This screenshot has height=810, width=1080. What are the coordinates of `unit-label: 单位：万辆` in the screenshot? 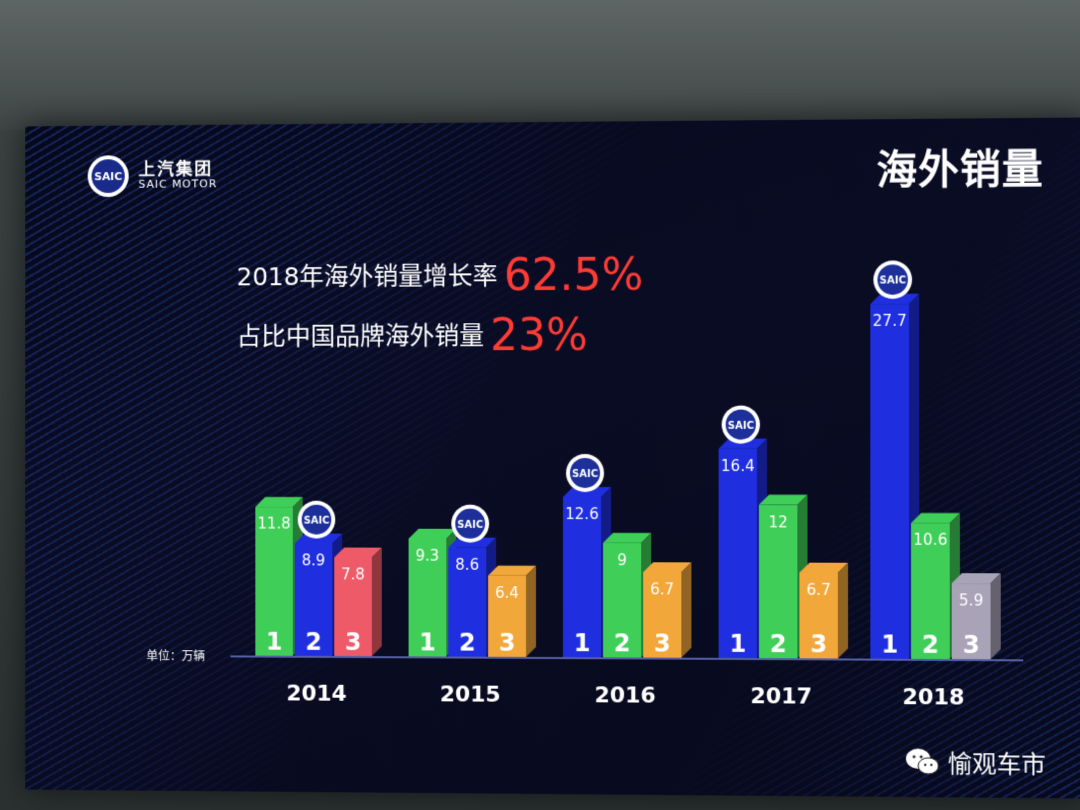 It's located at (175, 656).